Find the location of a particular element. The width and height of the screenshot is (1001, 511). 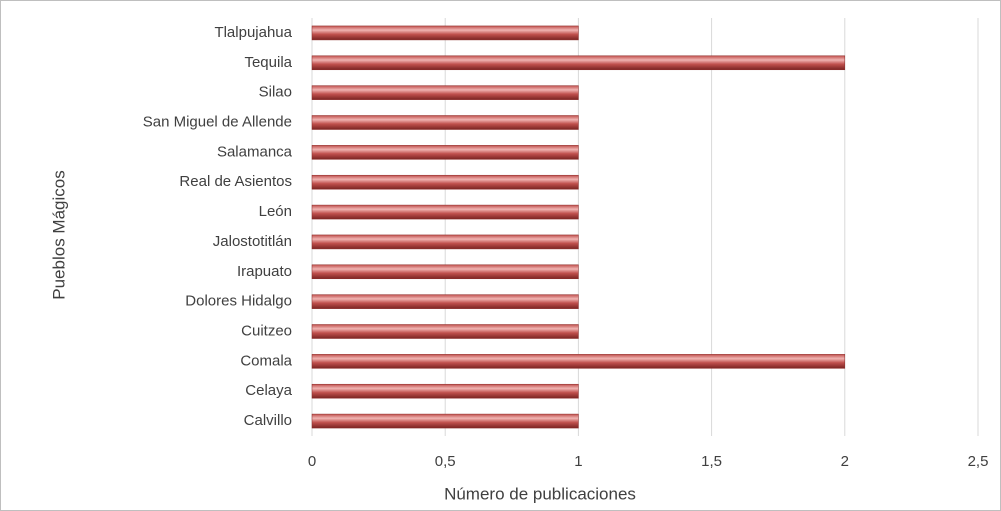

y-tick-label: Jalostotitlán is located at coordinates (252, 241).